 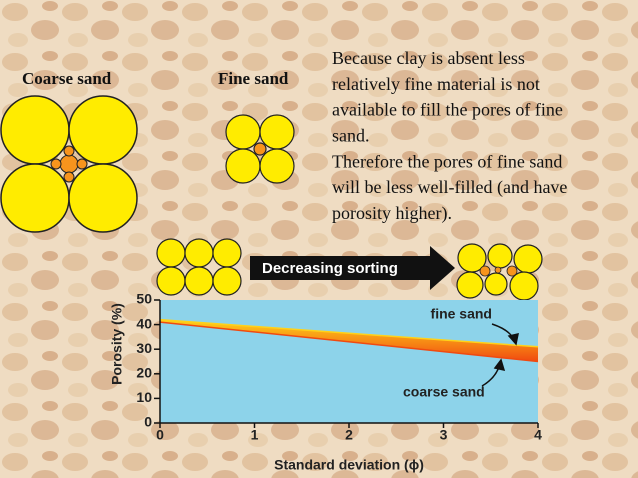 What do you see at coordinates (199, 267) in the screenshot?
I see `sorted-packing` at bounding box center [199, 267].